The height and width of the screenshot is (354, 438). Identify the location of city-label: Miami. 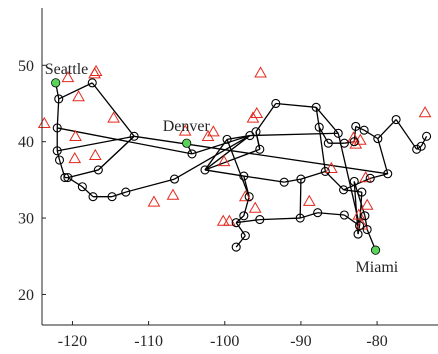
(377, 267).